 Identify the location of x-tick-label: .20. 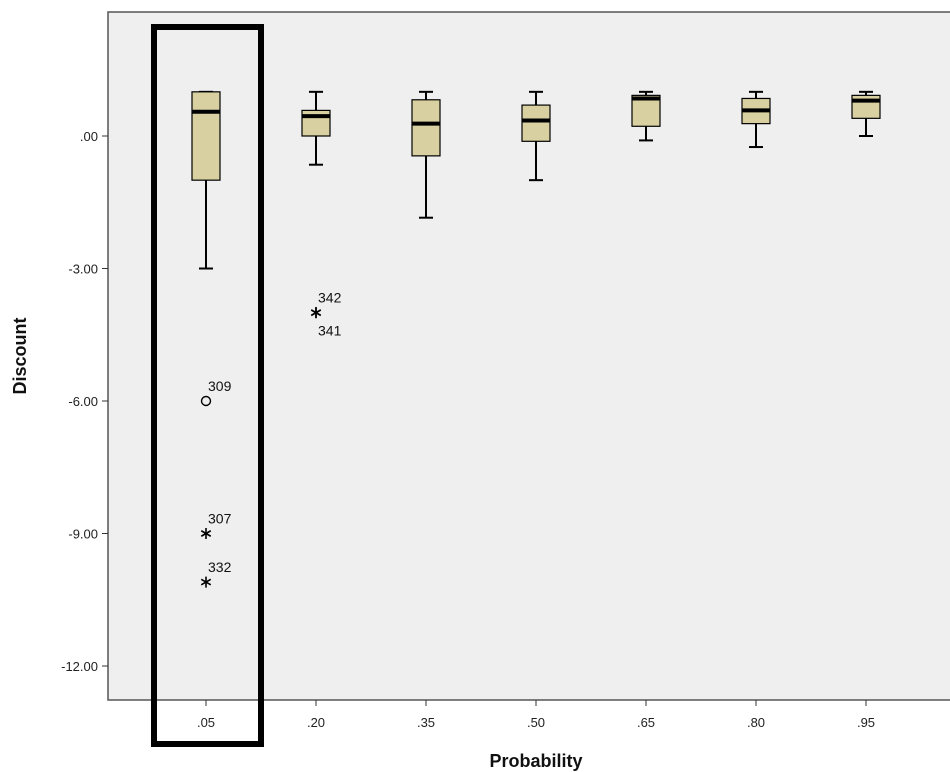
(316, 722).